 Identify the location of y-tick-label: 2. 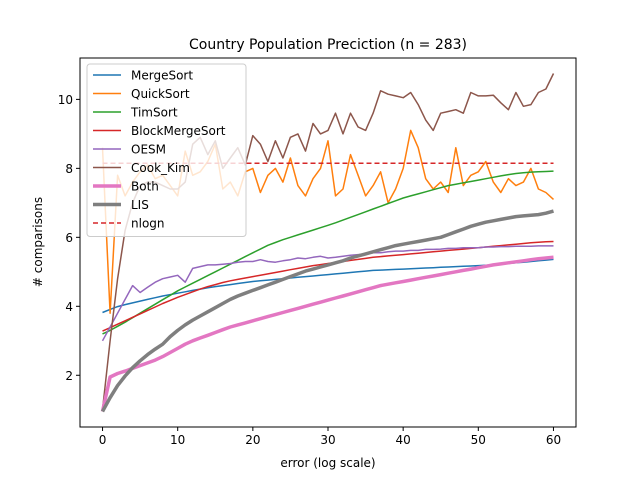
(69, 376).